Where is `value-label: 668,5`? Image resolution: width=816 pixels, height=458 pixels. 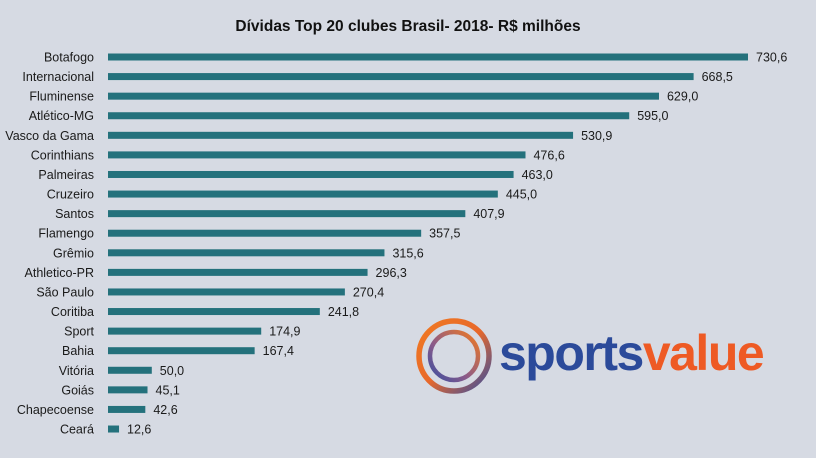
value-label: 668,5 is located at coordinates (717, 77).